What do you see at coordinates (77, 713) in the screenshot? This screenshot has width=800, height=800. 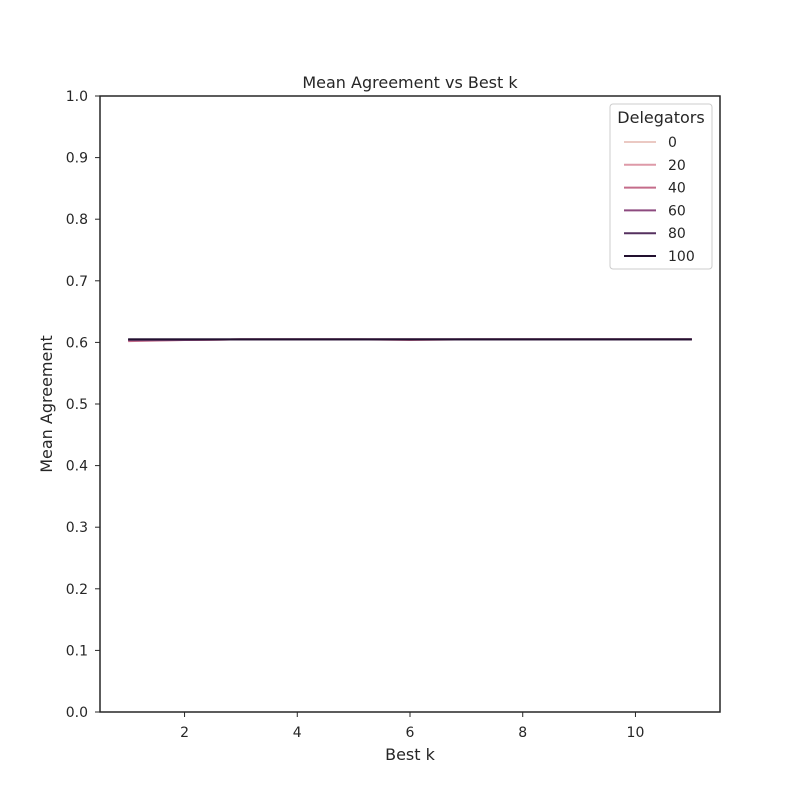 I see `y-tick-label: 0.0` at bounding box center [77, 713].